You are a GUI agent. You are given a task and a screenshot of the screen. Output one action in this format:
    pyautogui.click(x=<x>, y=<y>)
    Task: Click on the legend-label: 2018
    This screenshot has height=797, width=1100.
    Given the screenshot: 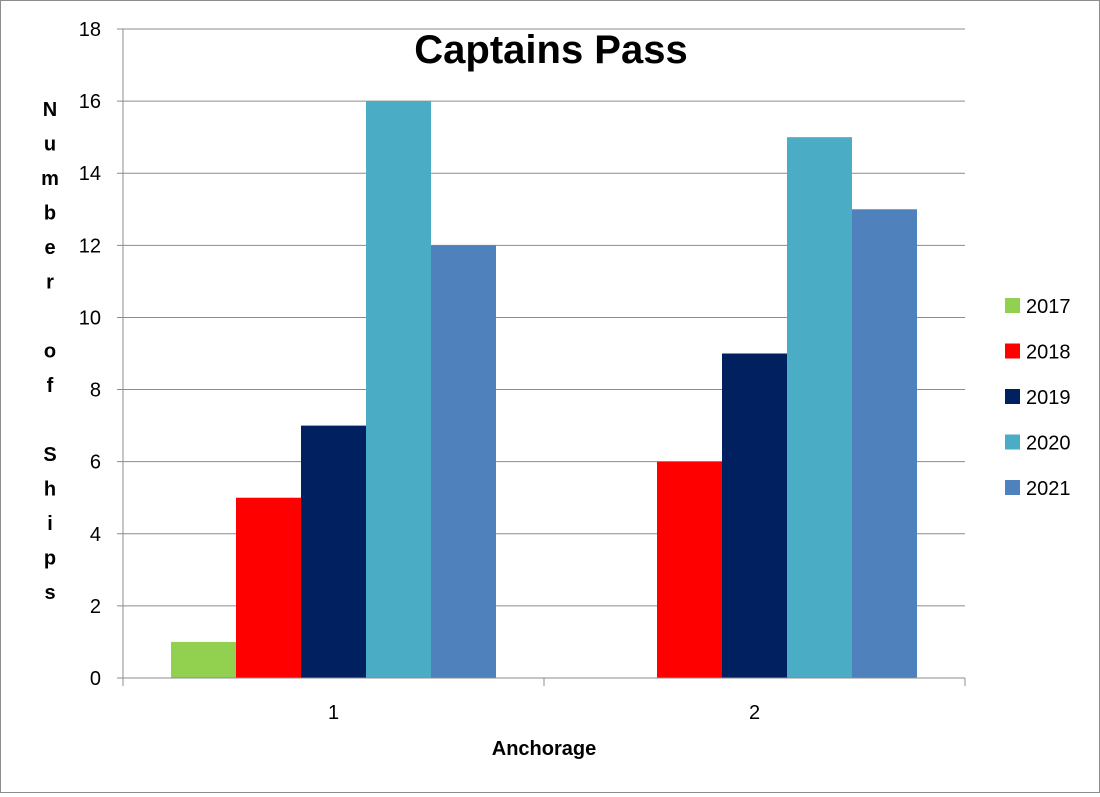 What is the action you would take?
    pyautogui.click(x=1048, y=353)
    